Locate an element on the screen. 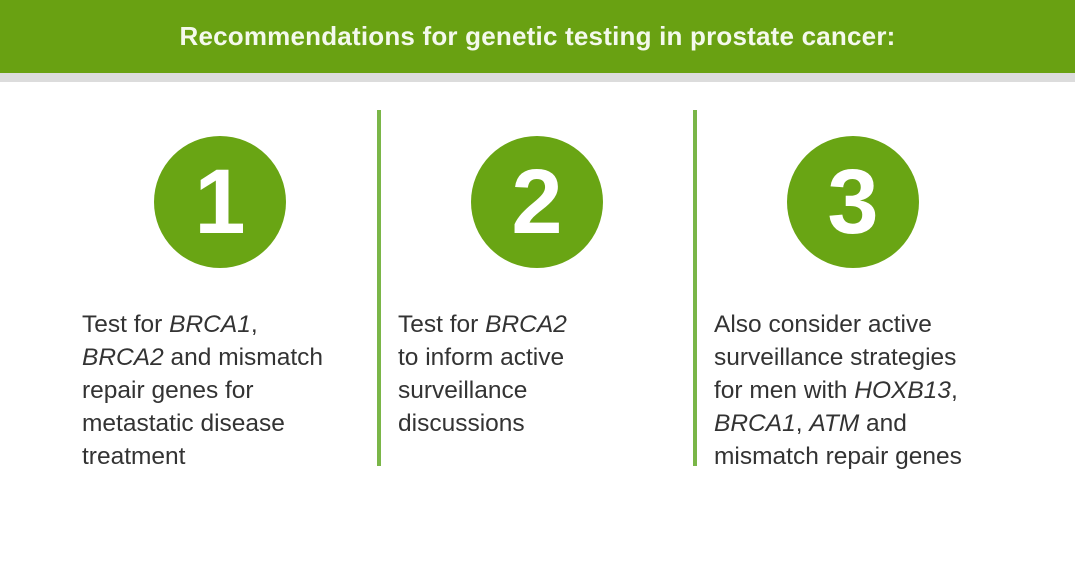 The height and width of the screenshot is (564, 1075). step-number: 1 is located at coordinates (220, 201).